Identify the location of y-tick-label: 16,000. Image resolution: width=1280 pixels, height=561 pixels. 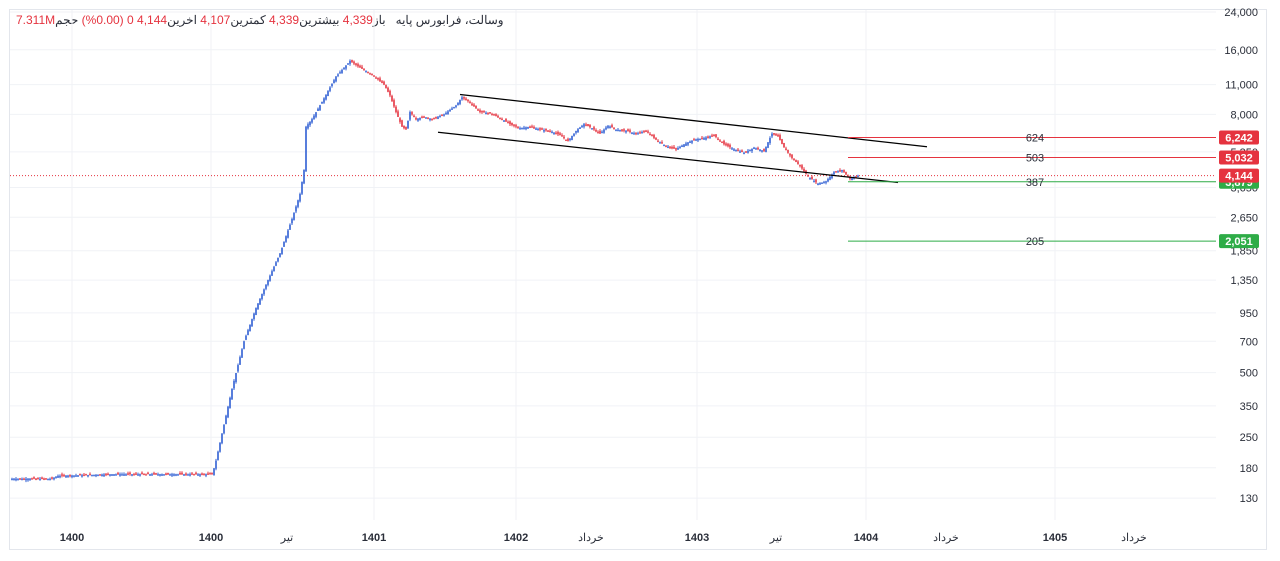
(1241, 51).